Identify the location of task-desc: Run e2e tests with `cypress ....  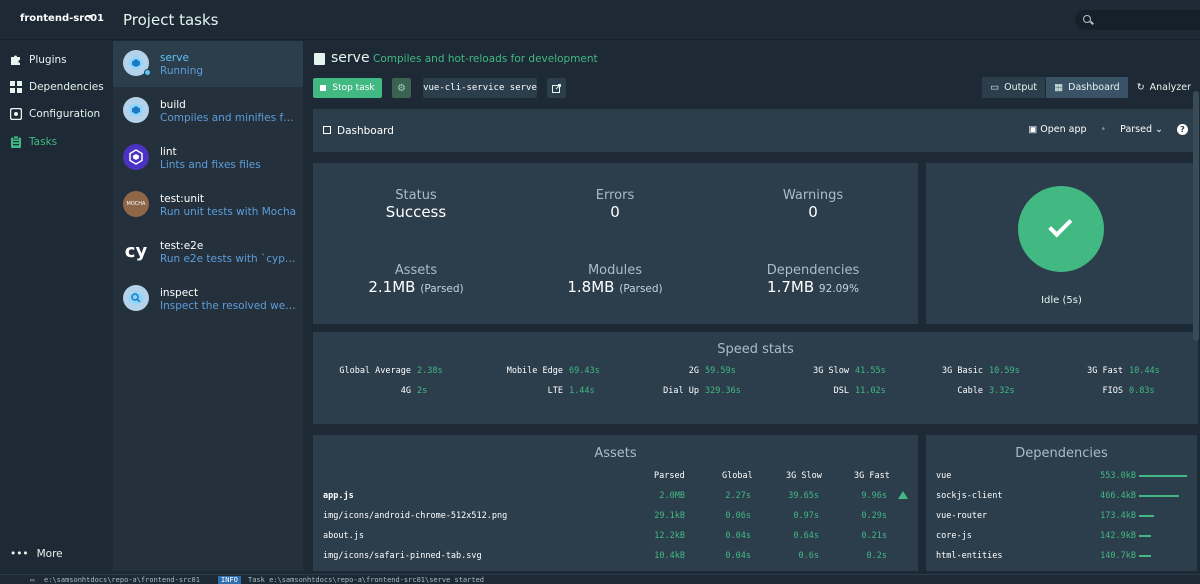
(229, 259).